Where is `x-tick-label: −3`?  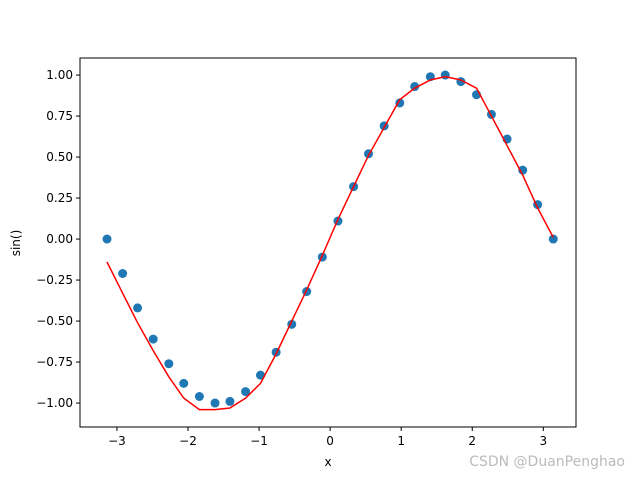
x-tick-label: −3 is located at coordinates (117, 441).